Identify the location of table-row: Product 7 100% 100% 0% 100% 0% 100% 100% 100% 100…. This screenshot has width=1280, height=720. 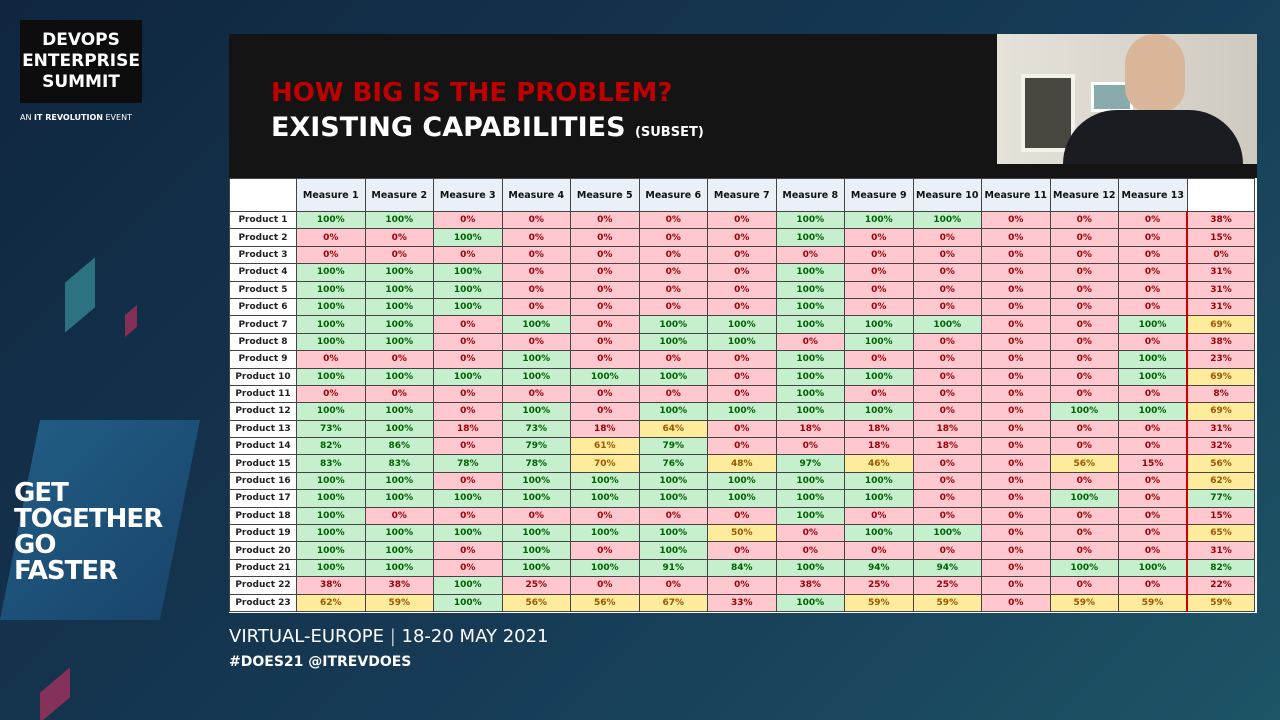
(742, 324).